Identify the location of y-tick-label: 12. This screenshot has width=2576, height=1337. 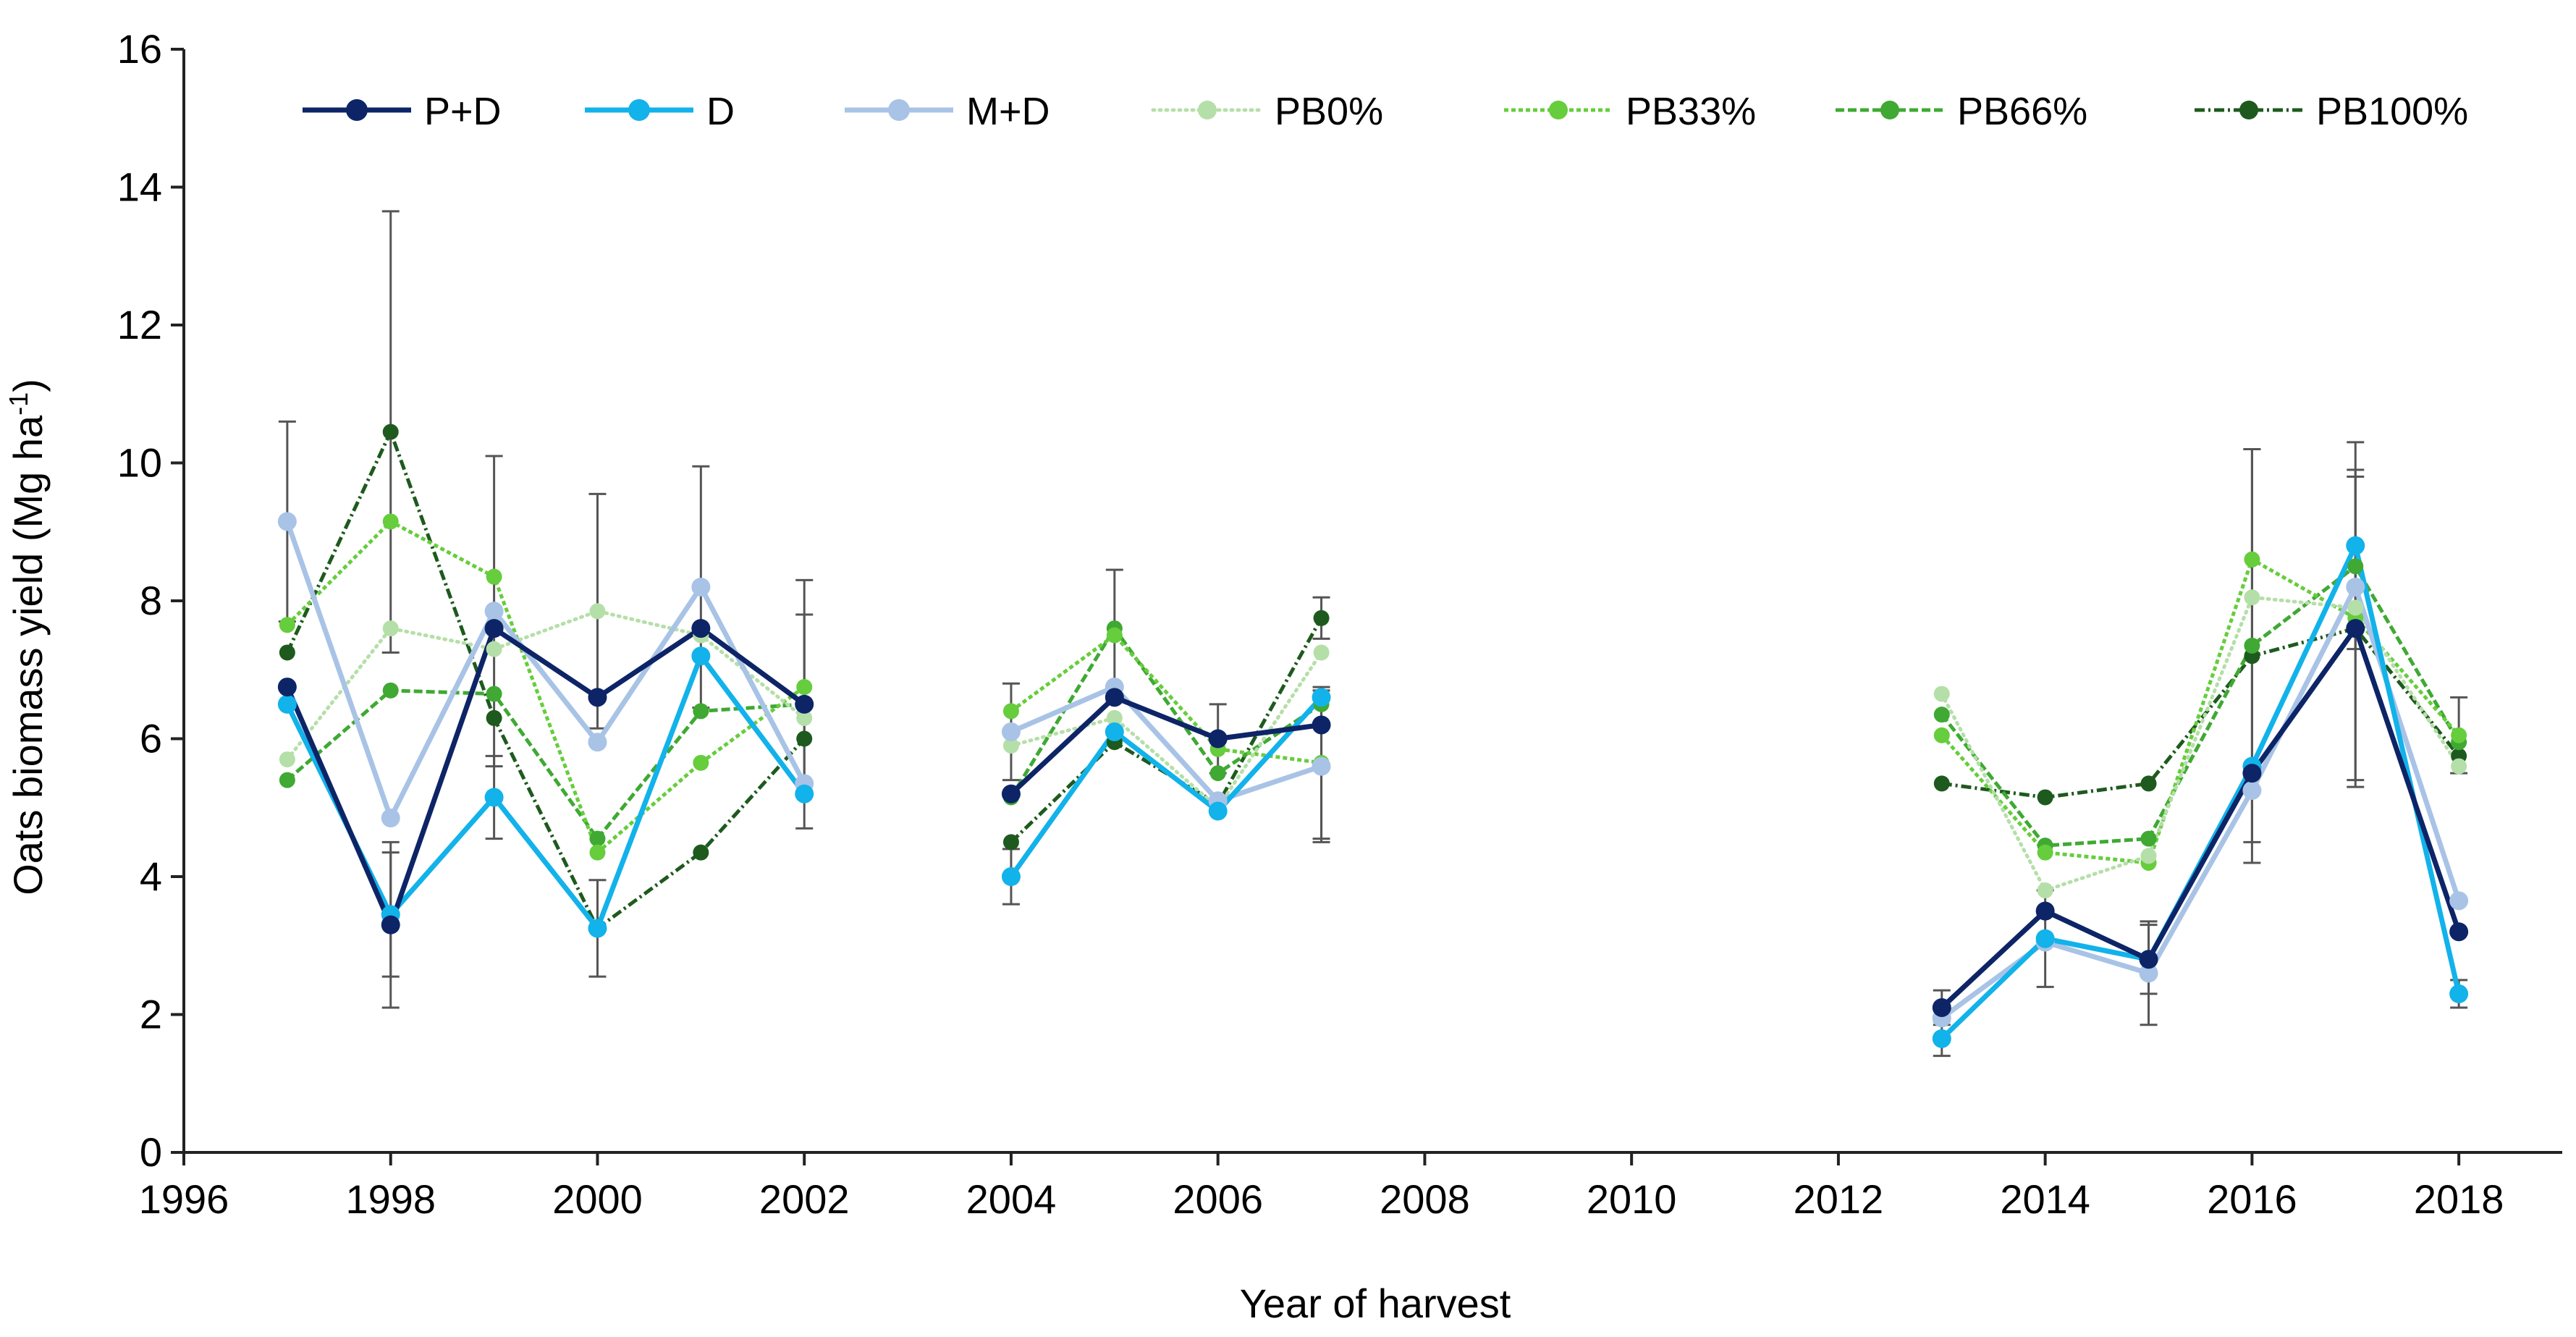
(139, 324).